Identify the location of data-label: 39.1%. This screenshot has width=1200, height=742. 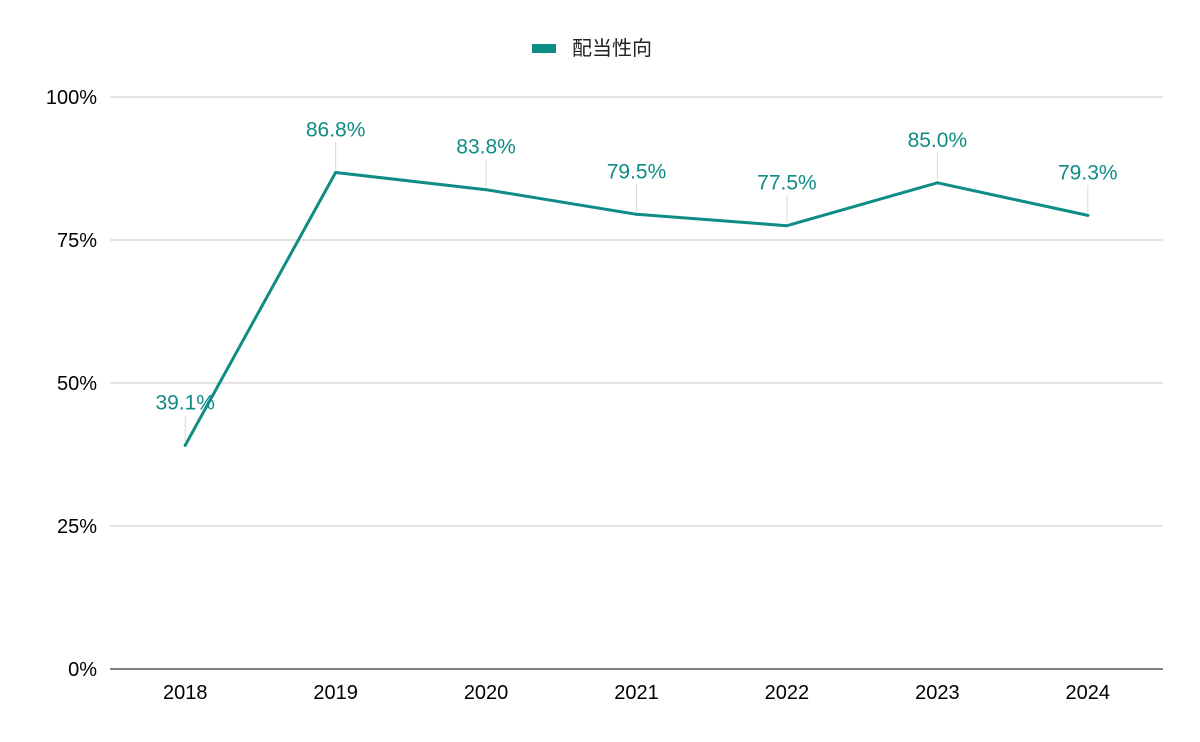
(185, 402).